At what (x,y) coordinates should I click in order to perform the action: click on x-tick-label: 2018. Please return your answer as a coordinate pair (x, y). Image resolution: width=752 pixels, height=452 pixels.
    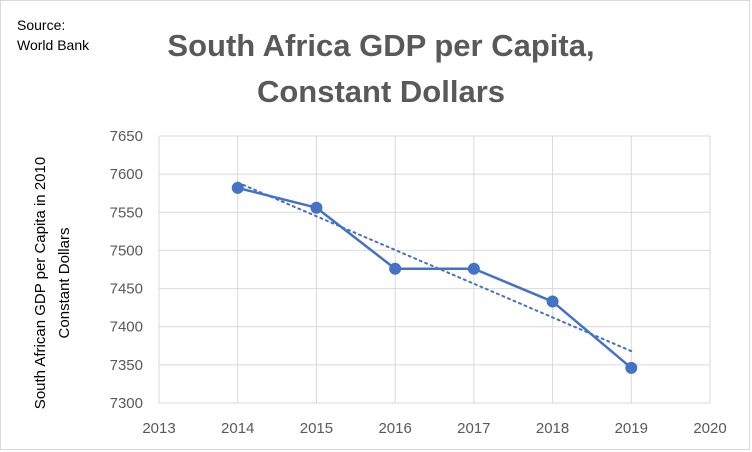
    Looking at the image, I should click on (552, 428).